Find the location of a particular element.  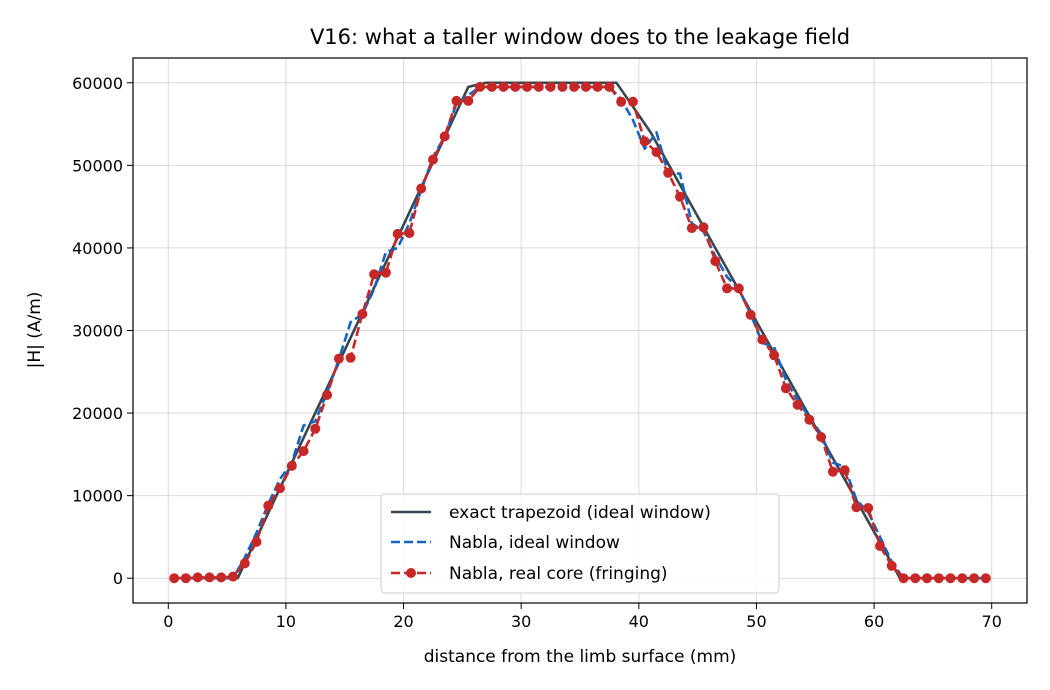

y-axis-ticks: 0 10000 20000 30000 40000 50000 60000 is located at coordinates (102, 331).